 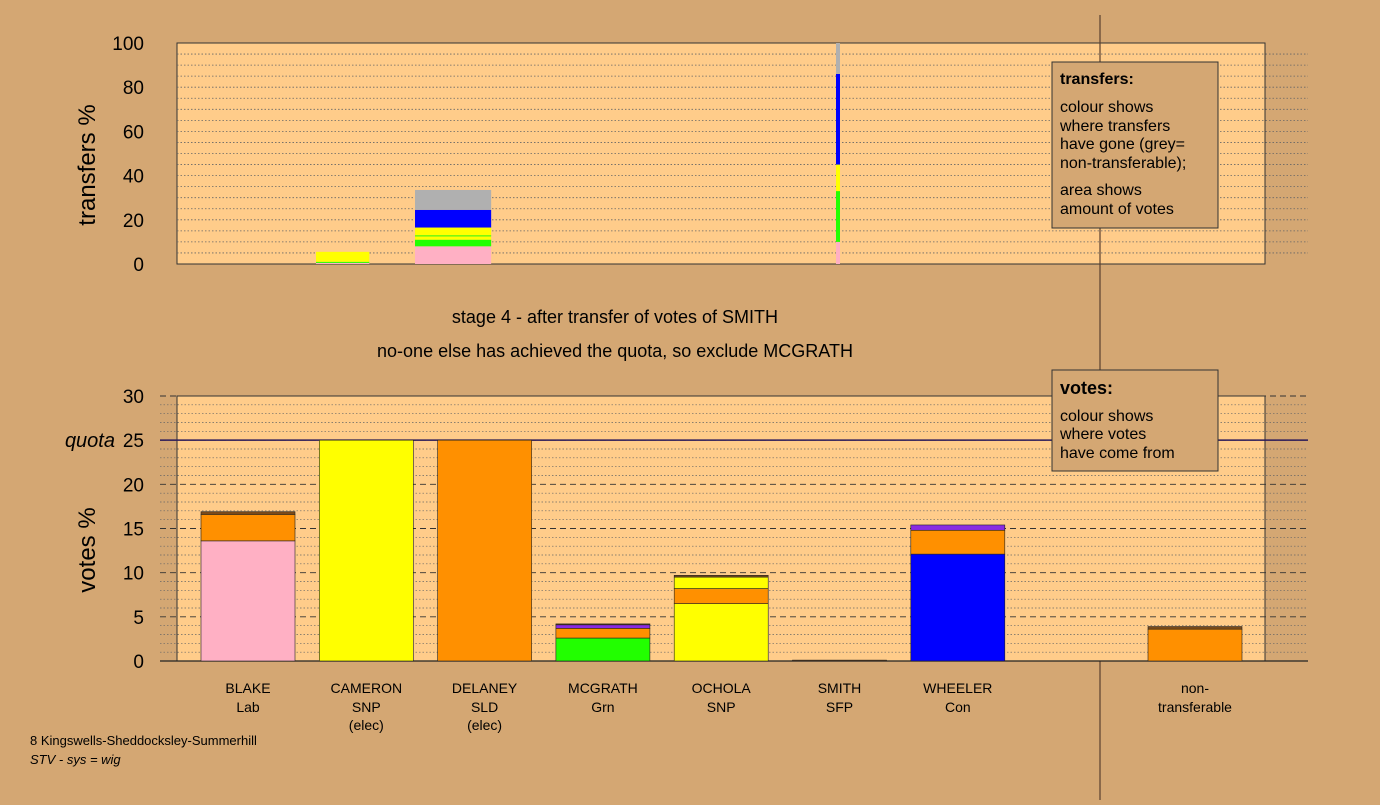 What do you see at coordinates (1195, 707) in the screenshot?
I see `candidate-party: transferable` at bounding box center [1195, 707].